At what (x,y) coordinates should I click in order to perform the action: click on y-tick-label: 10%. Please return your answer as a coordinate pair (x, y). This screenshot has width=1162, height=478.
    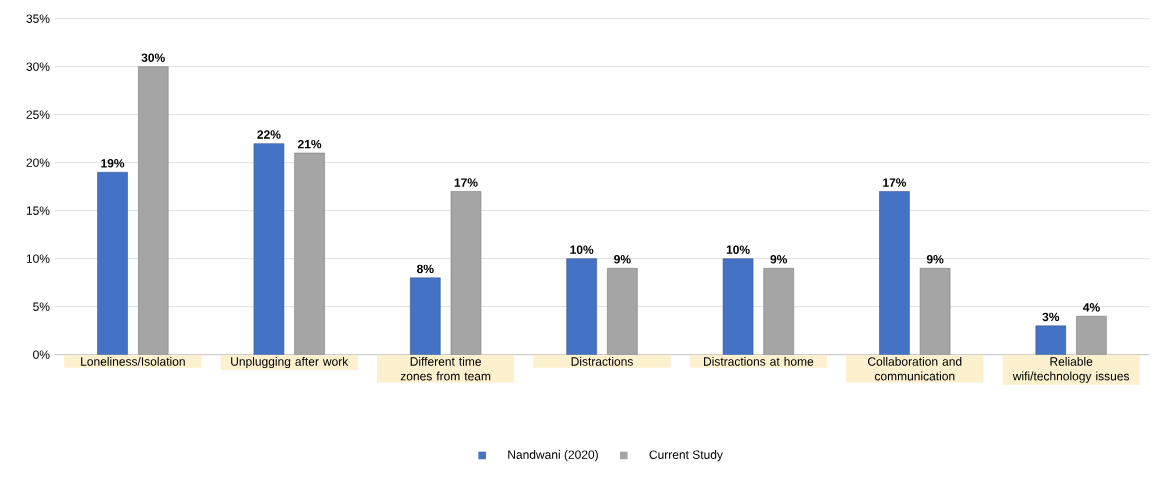
    Looking at the image, I should click on (38, 258).